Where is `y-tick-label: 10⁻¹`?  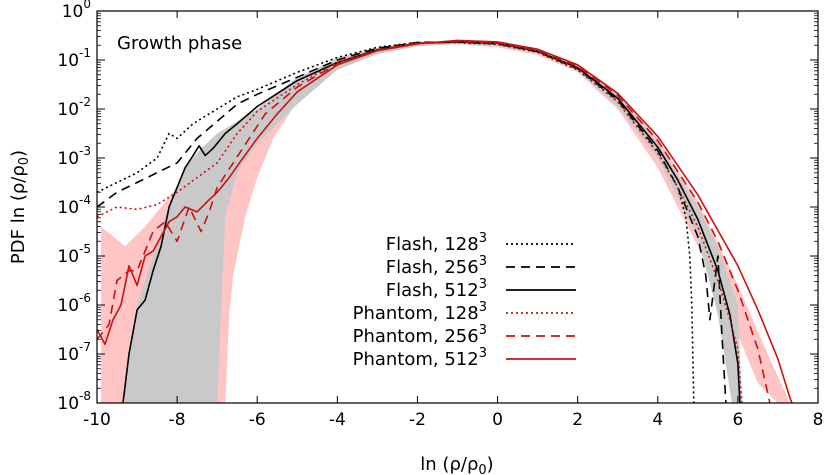 y-tick-label: 10⁻¹ is located at coordinates (74, 58).